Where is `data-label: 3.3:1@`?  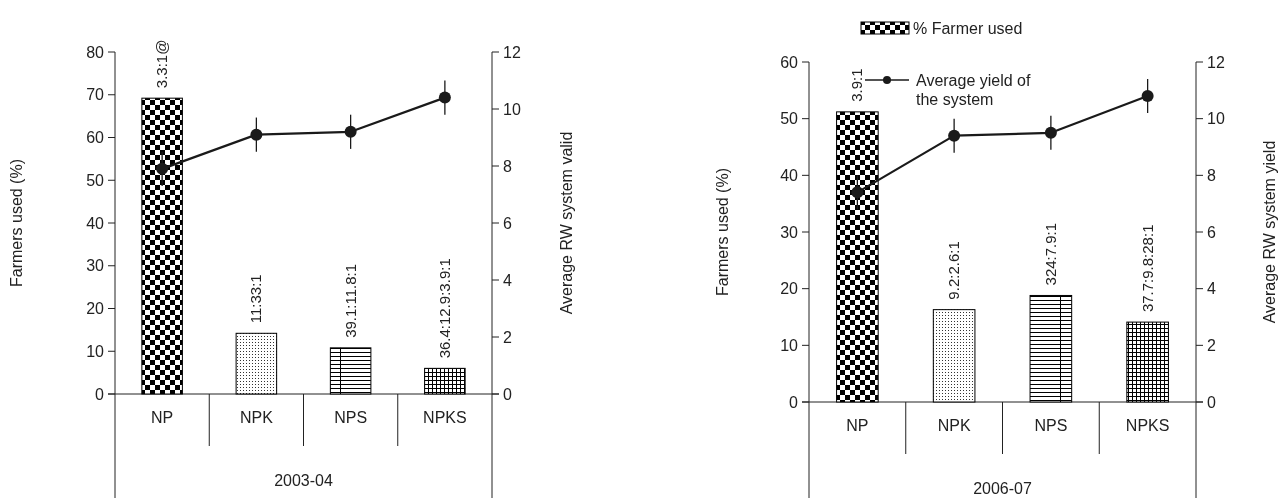 data-label: 3.3:1@ is located at coordinates (162, 64).